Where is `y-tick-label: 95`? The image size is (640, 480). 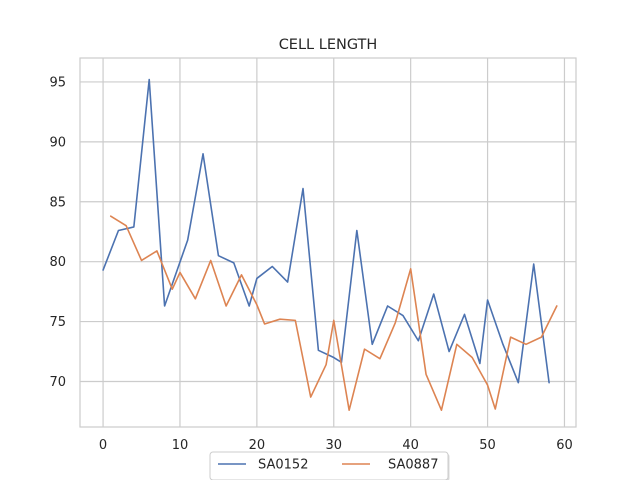
y-tick-label: 95 is located at coordinates (57, 82).